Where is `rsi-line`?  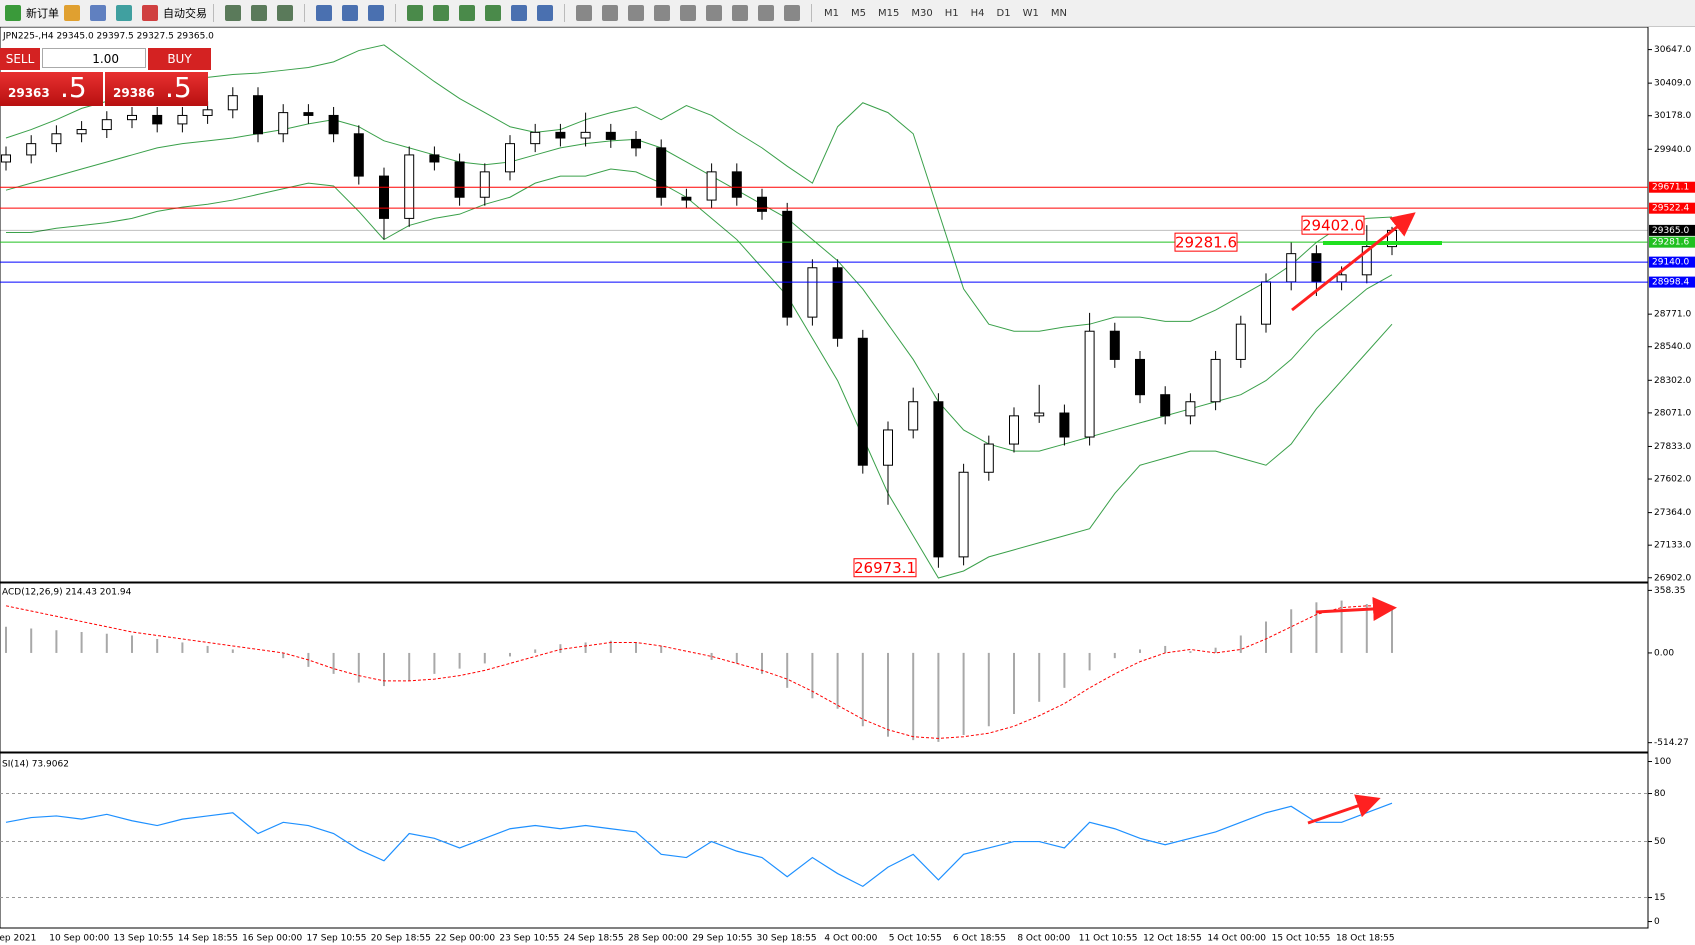
rsi-line is located at coordinates (699, 845).